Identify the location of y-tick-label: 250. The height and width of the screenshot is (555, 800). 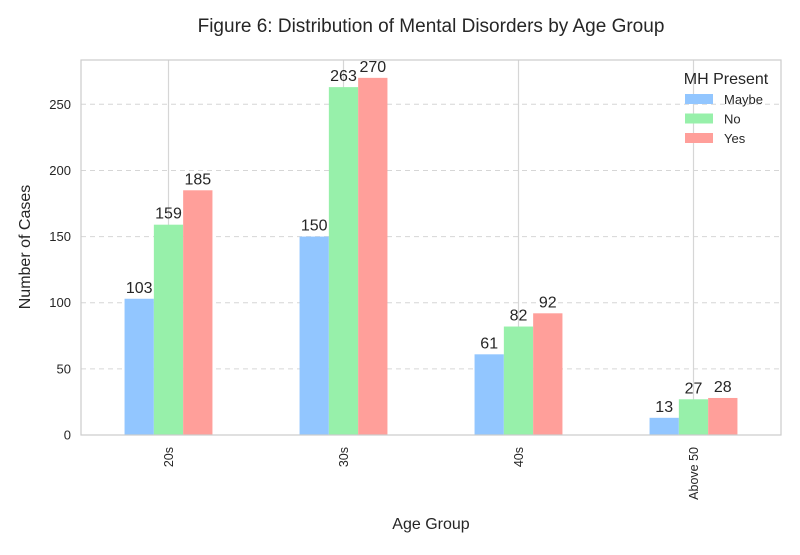
(60, 104).